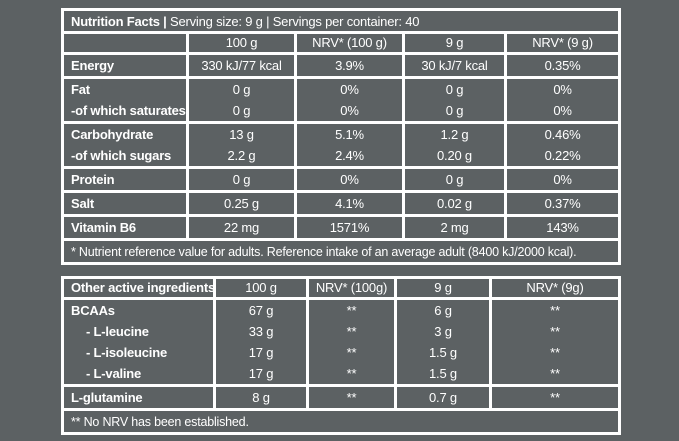  Describe the element at coordinates (562, 227) in the screenshot. I see `cell-value: 143%` at that location.